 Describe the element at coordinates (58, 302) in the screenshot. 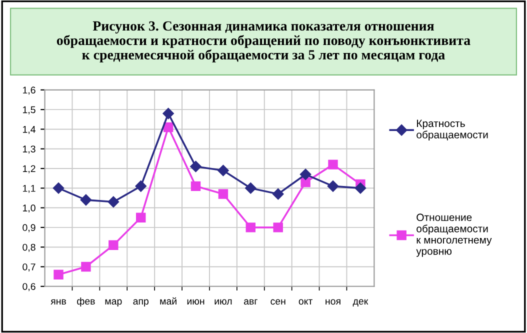

I see `x-tick-label: янв` at that location.